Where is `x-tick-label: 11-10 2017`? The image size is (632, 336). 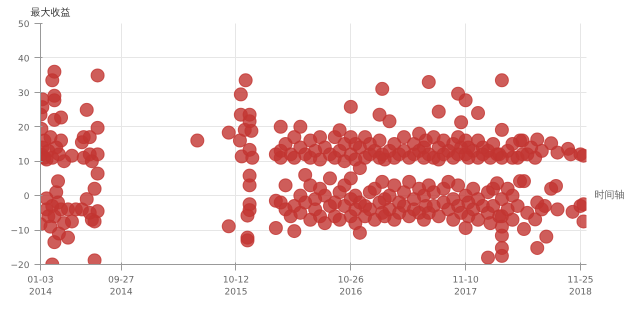 x-tick-label: 11-10 2017 is located at coordinates (465, 287).